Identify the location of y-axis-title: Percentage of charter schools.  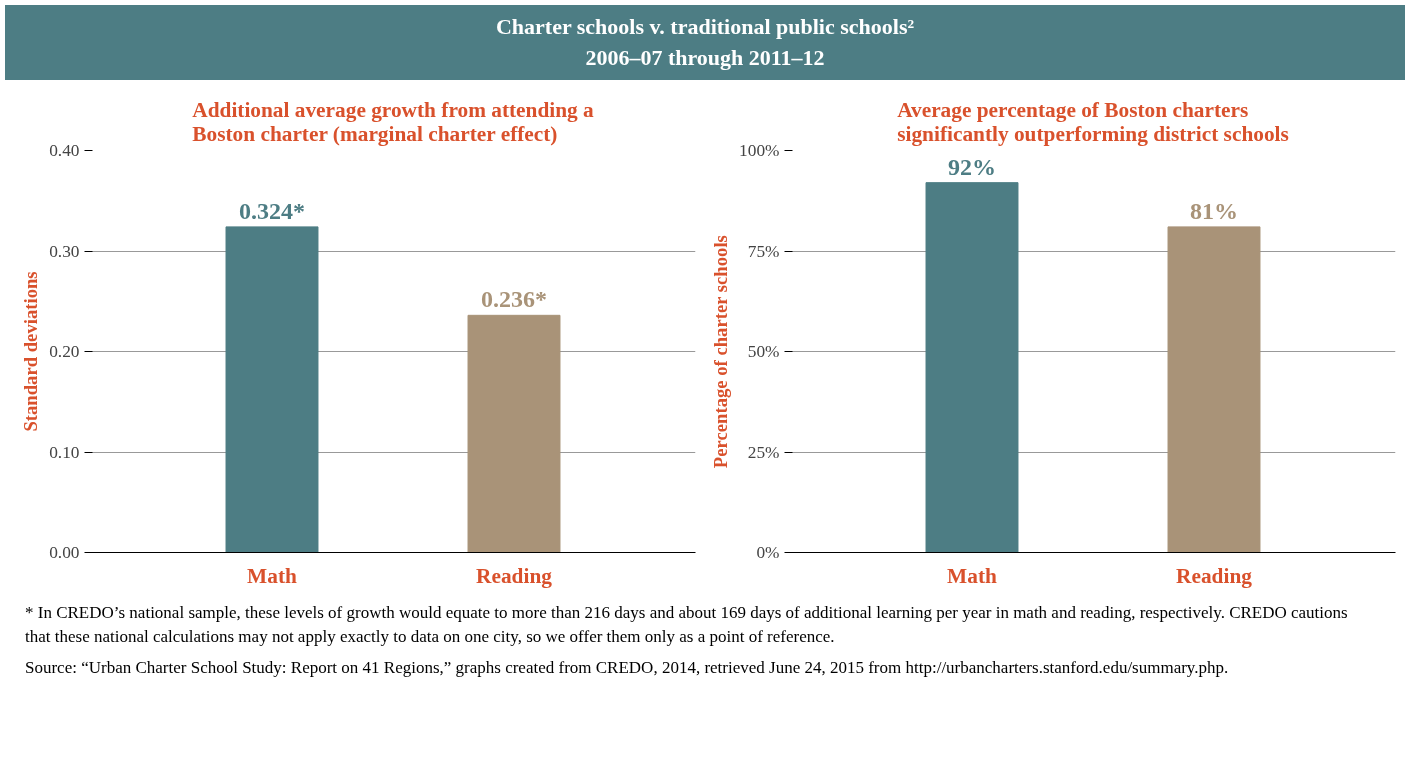
(721, 352).